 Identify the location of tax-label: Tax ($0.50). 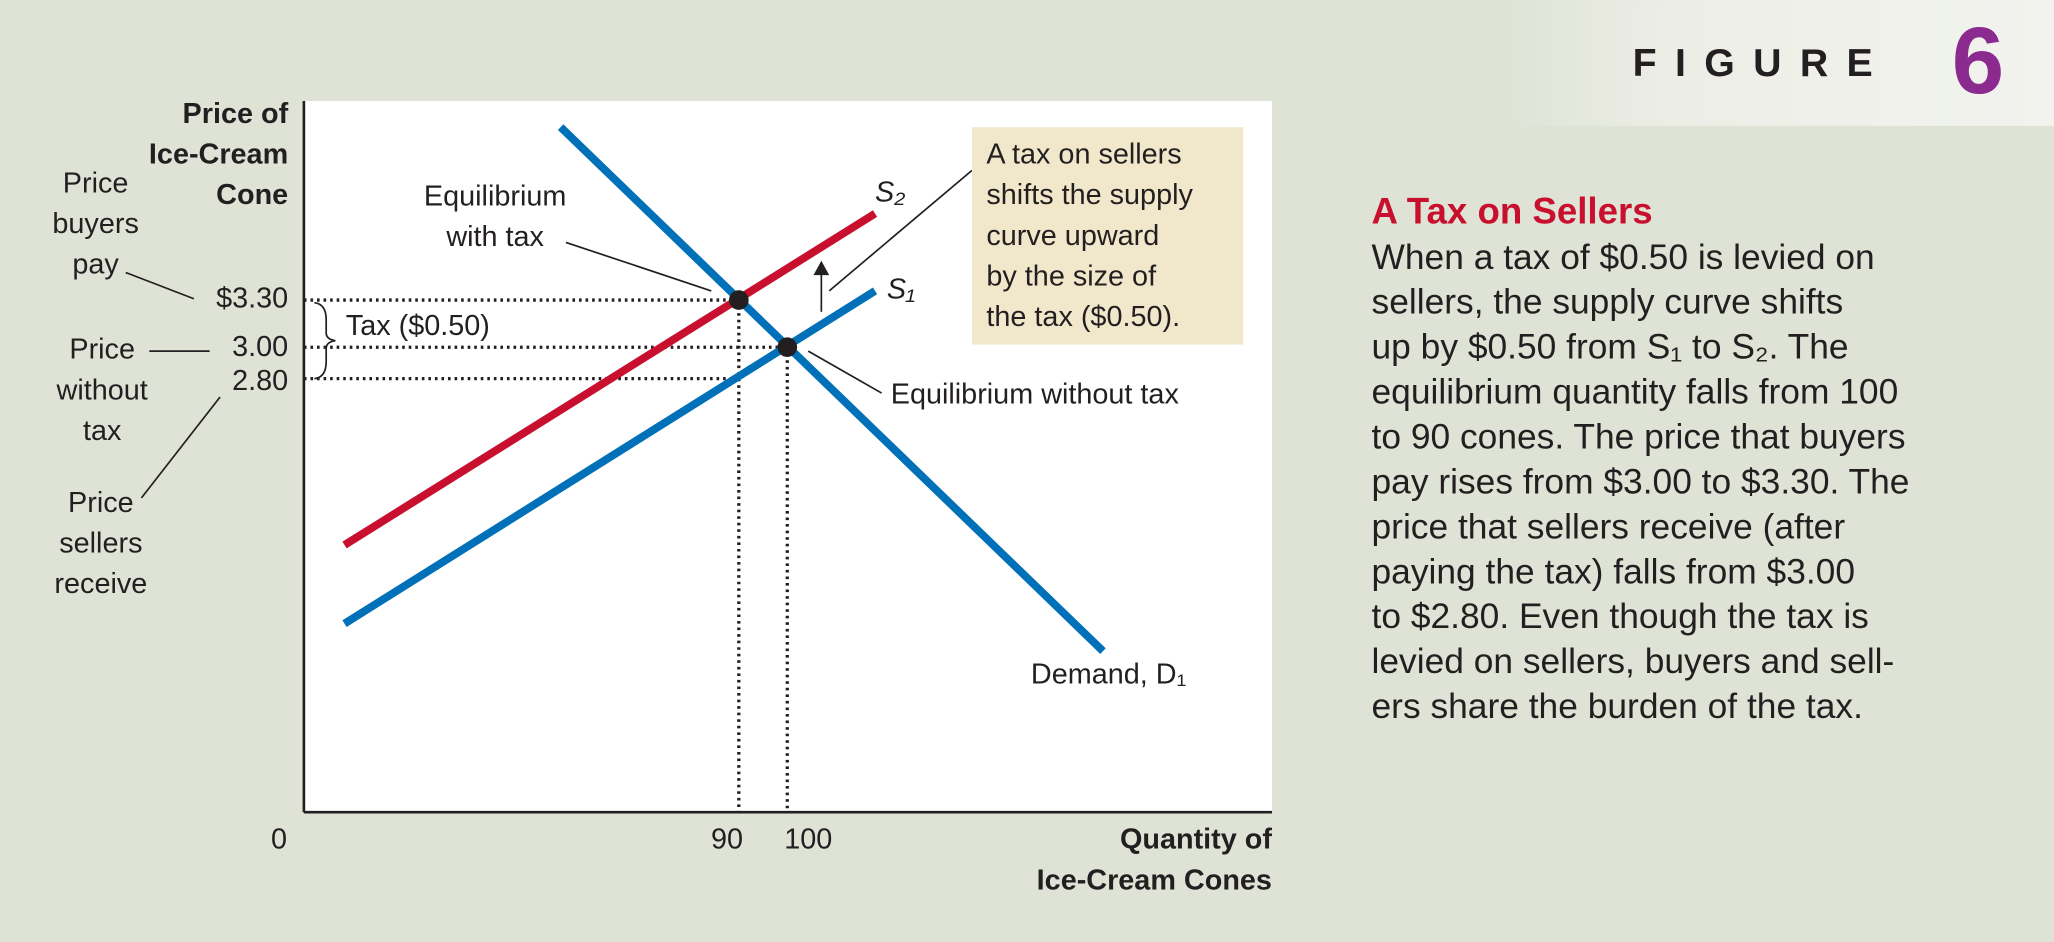
(418, 326).